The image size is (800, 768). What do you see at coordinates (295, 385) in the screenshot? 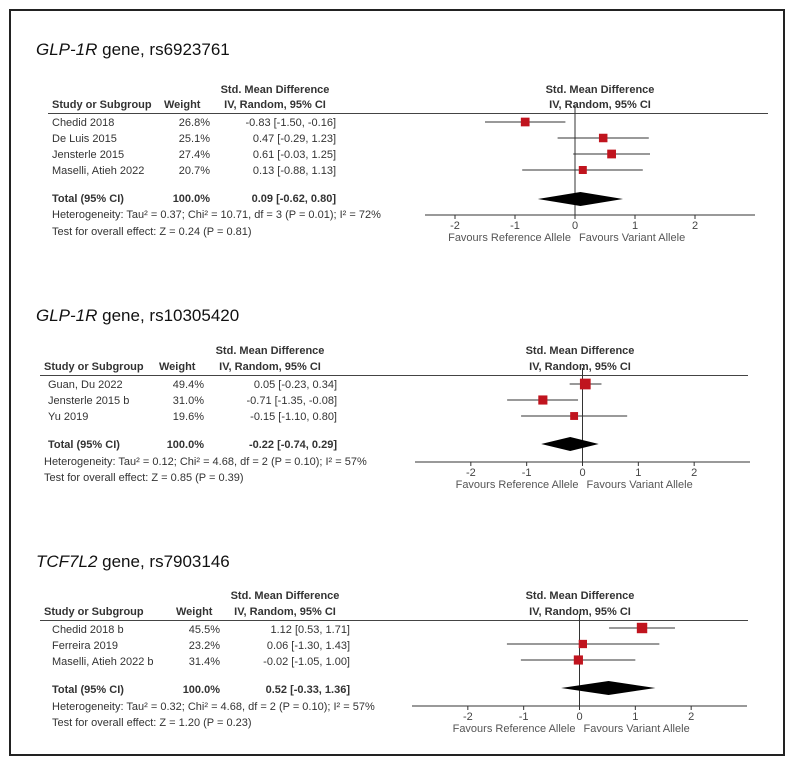
I see `study-ci: 0.05 [-0.23, 0.34]` at bounding box center [295, 385].